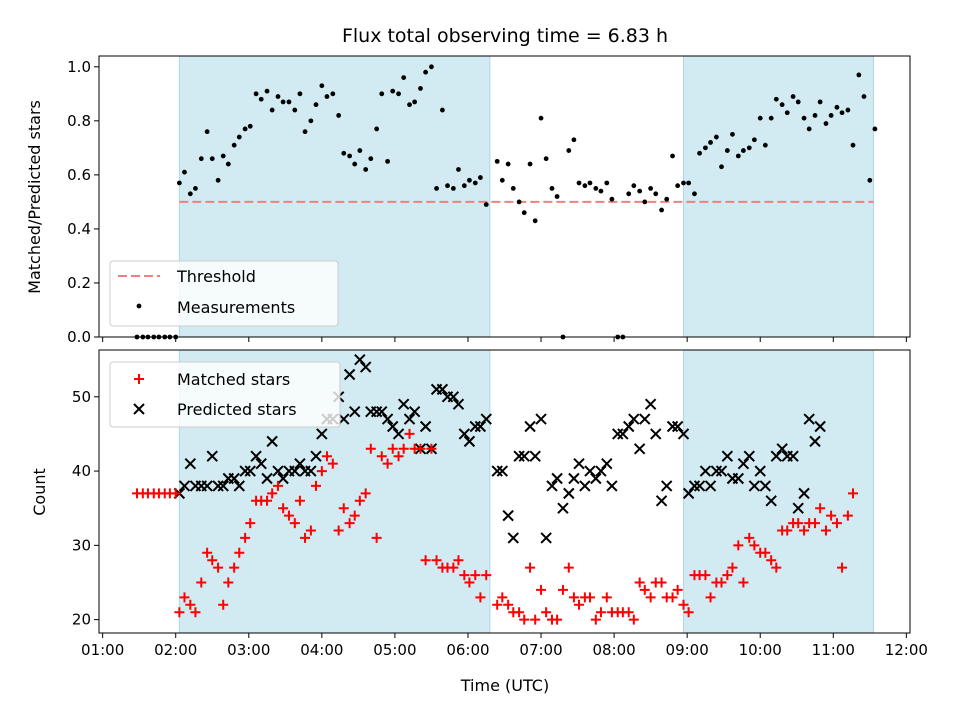 The width and height of the screenshot is (960, 720). Describe the element at coordinates (81, 620) in the screenshot. I see `y-tick-label: 20` at that location.